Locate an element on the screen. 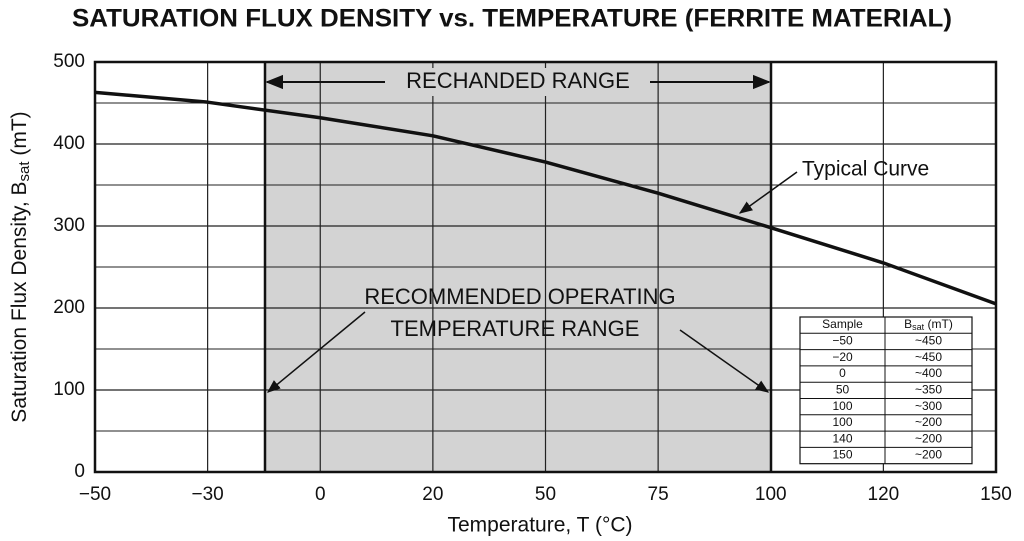 The image size is (1024, 541). table-cell: ~300 is located at coordinates (928, 406).